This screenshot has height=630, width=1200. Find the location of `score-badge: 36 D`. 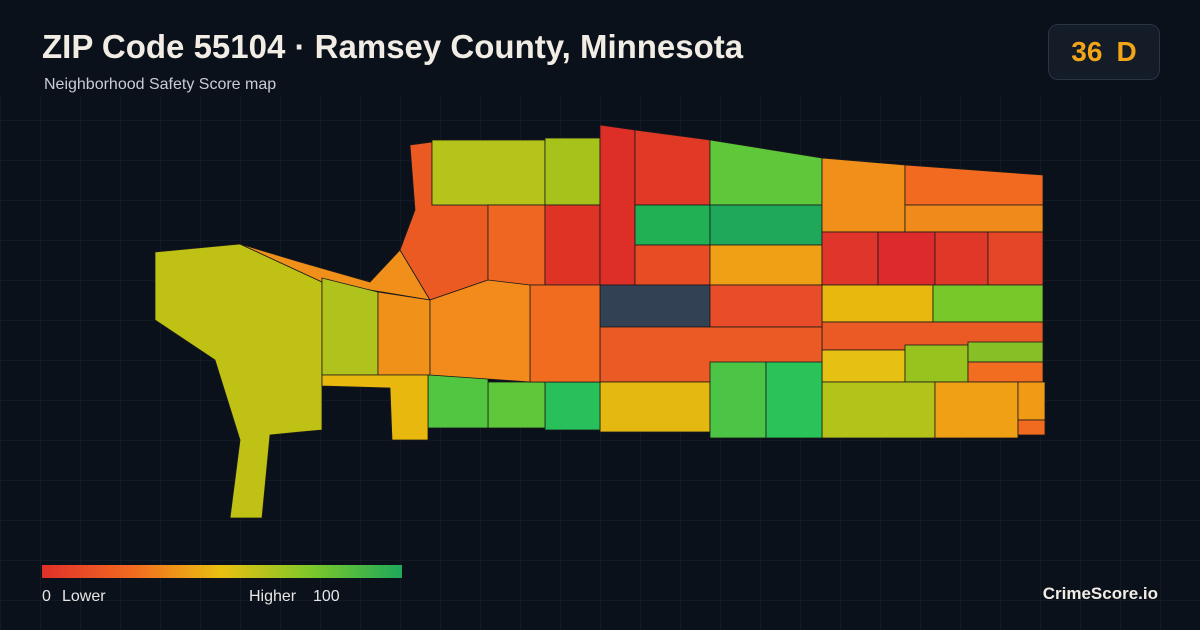

score-badge: 36 D is located at coordinates (1104, 52).